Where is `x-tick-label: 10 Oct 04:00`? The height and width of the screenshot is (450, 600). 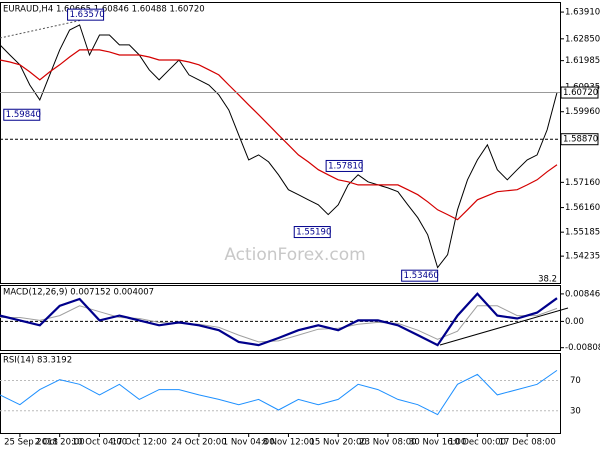
x-tick-label: 10 Oct 04:00 is located at coordinates (99, 443).